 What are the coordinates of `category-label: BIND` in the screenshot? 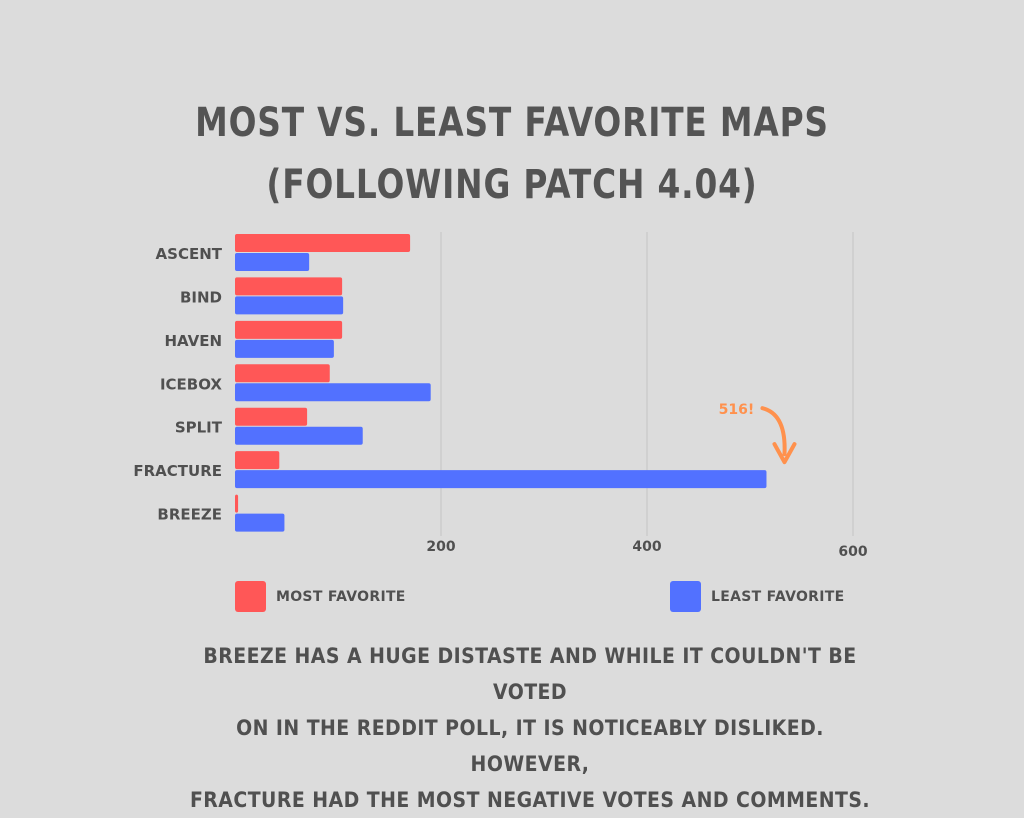 It's located at (201, 297).